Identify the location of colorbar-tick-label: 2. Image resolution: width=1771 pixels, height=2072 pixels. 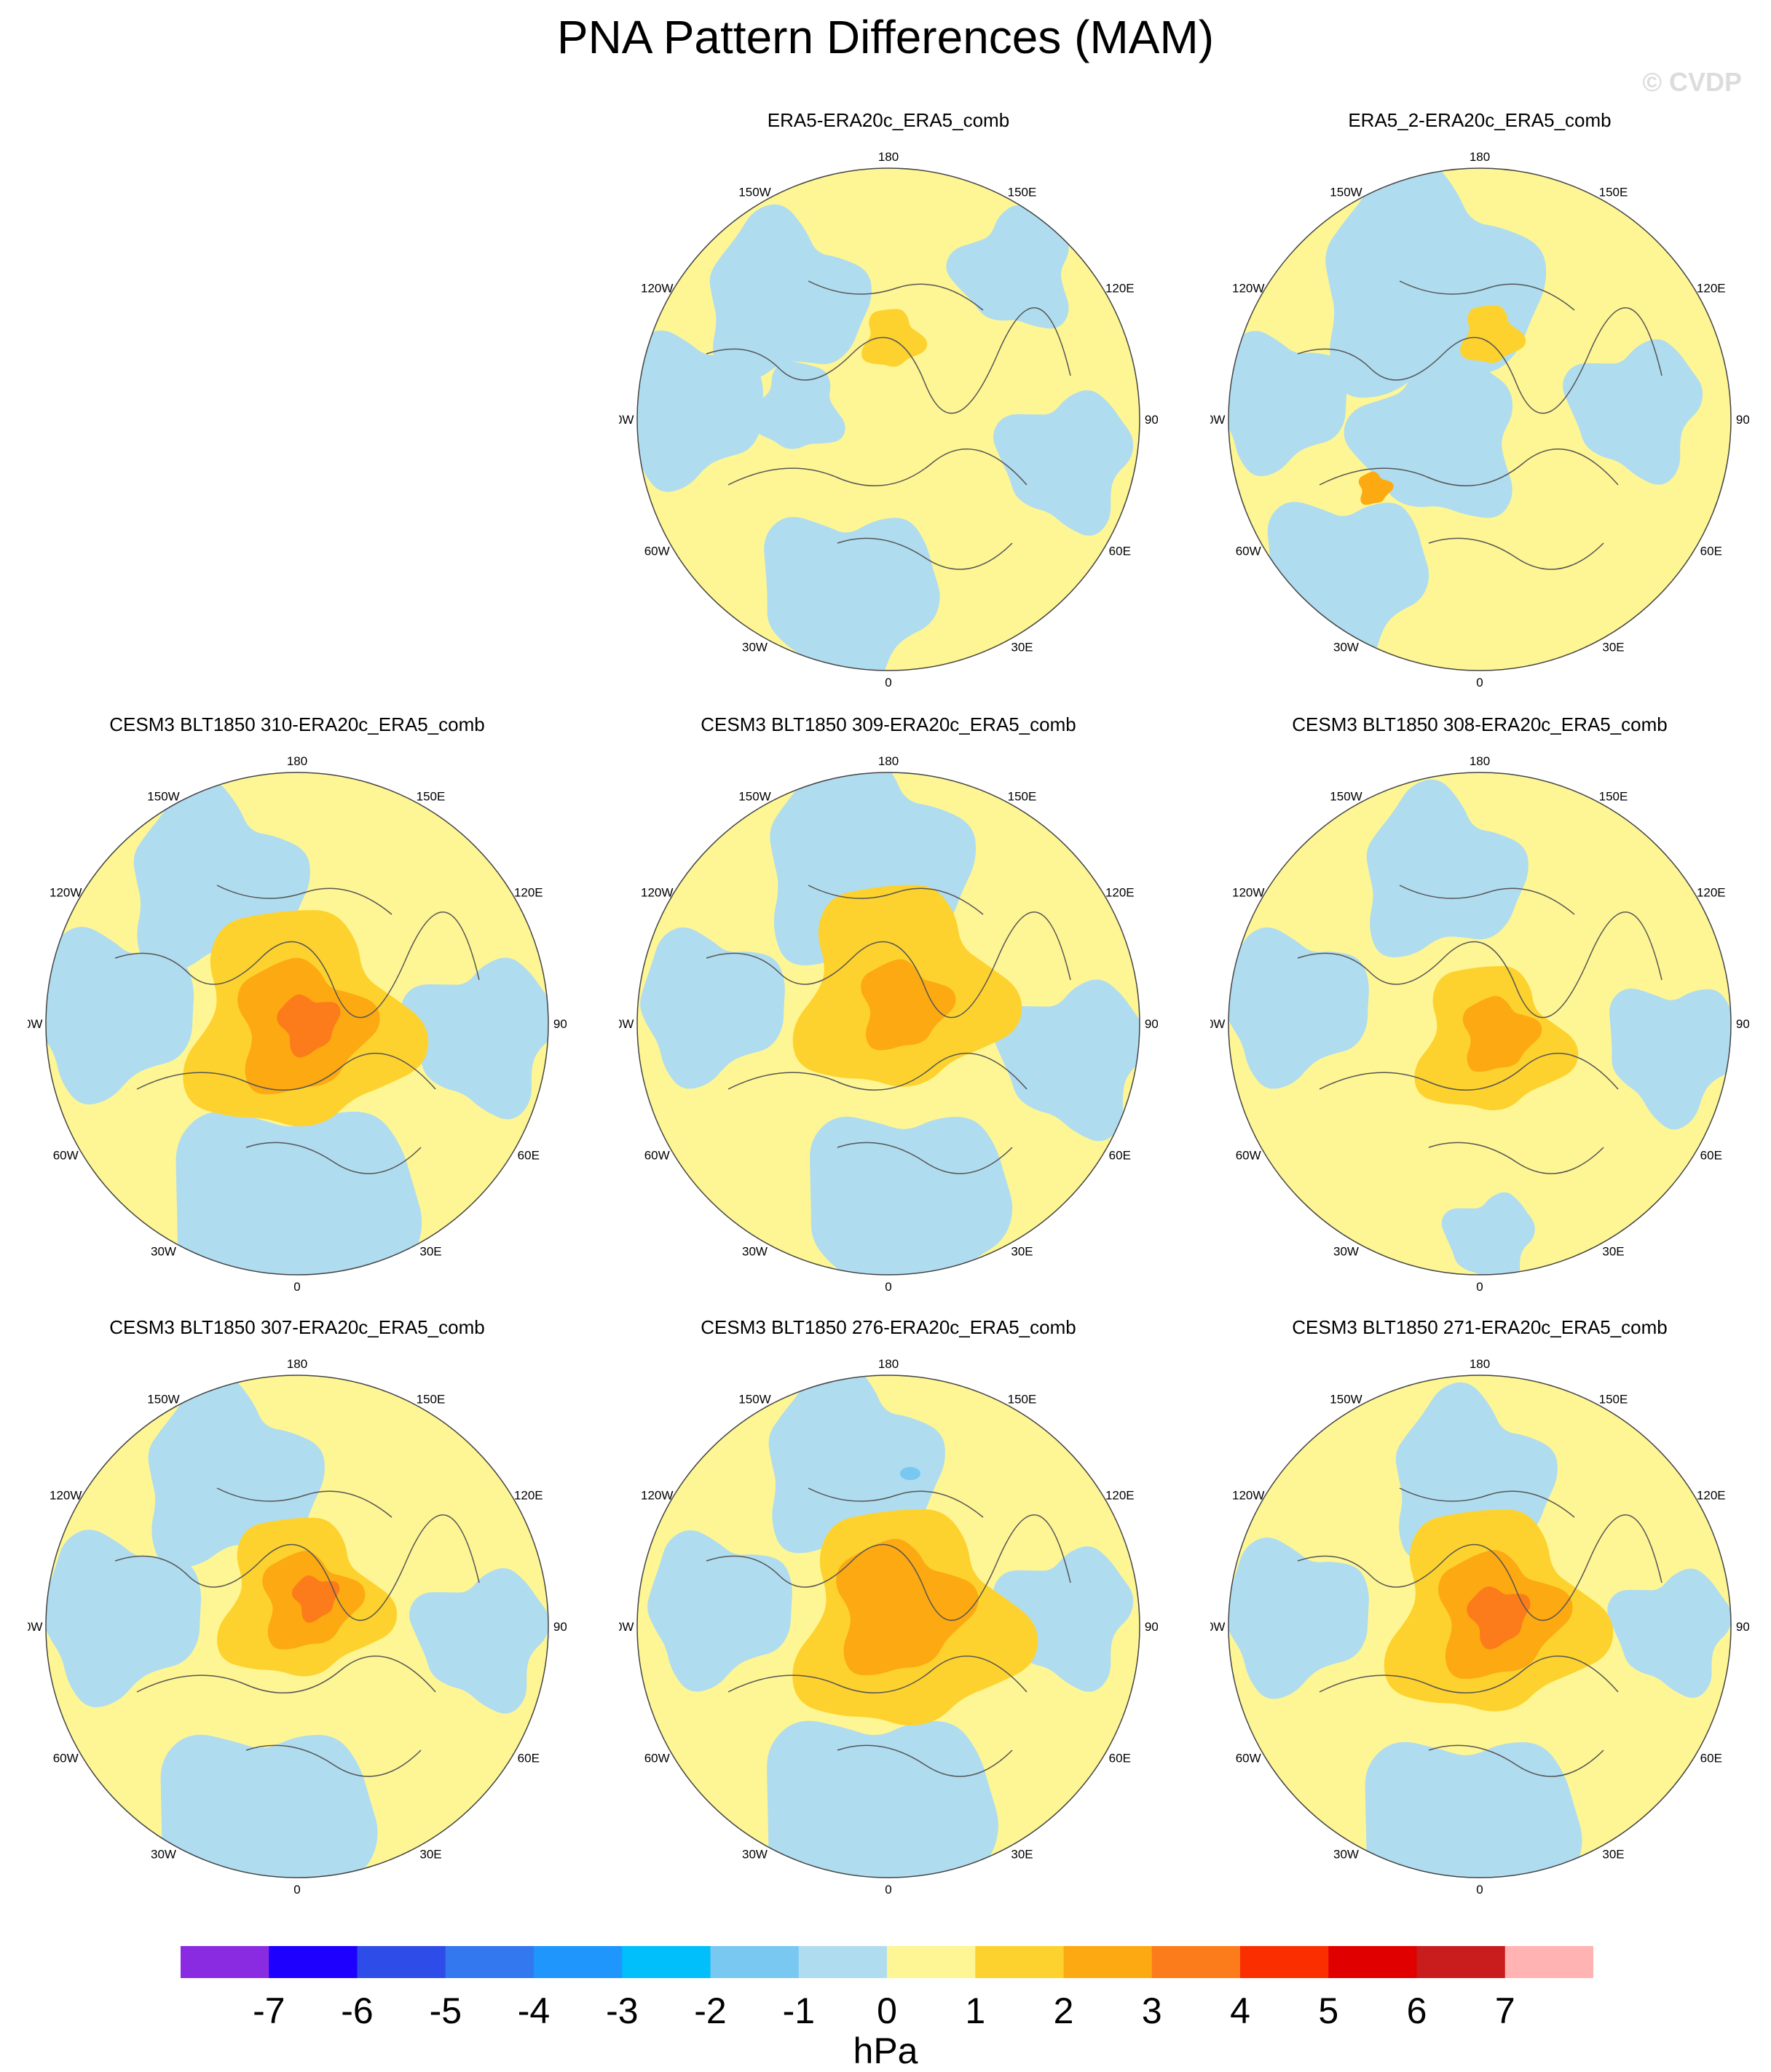
(1064, 2010).